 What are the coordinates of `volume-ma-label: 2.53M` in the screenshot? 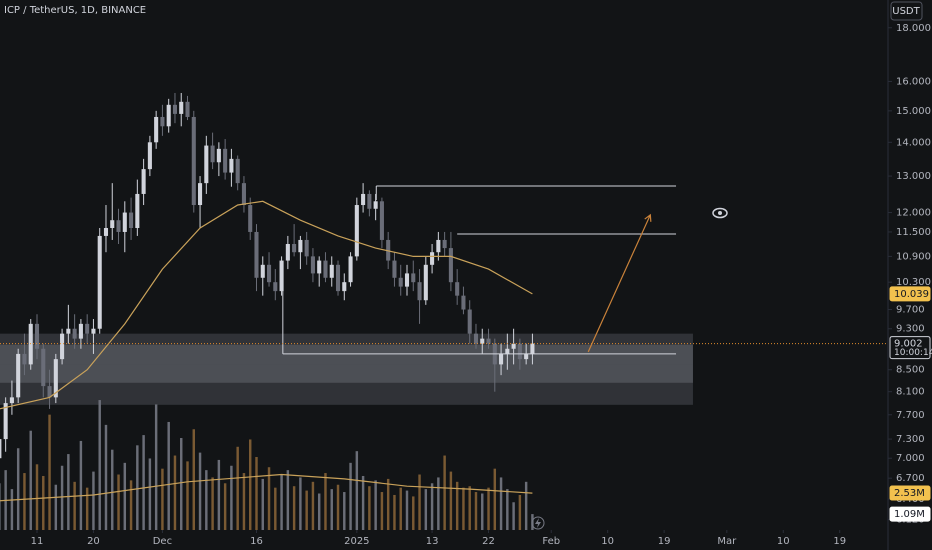 It's located at (909, 493).